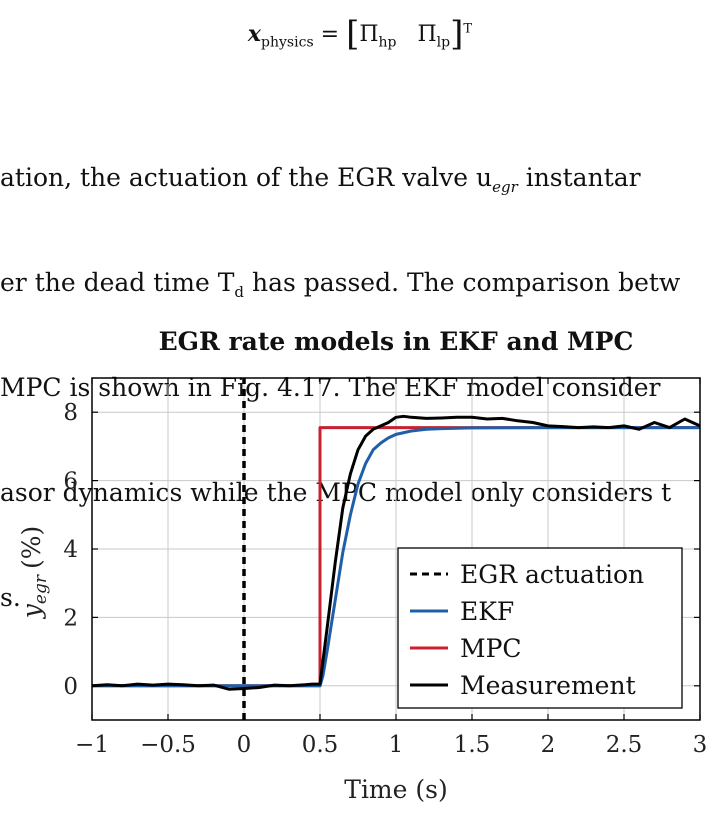 The height and width of the screenshot is (838, 720). Describe the element at coordinates (468, 29) in the screenshot. I see `equation-transpose: T` at that location.